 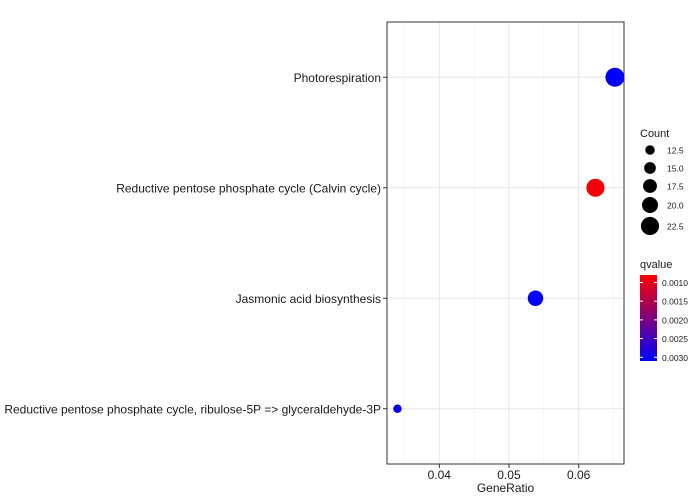 What do you see at coordinates (675, 187) in the screenshot?
I see `size-legend-label: 17.5` at bounding box center [675, 187].